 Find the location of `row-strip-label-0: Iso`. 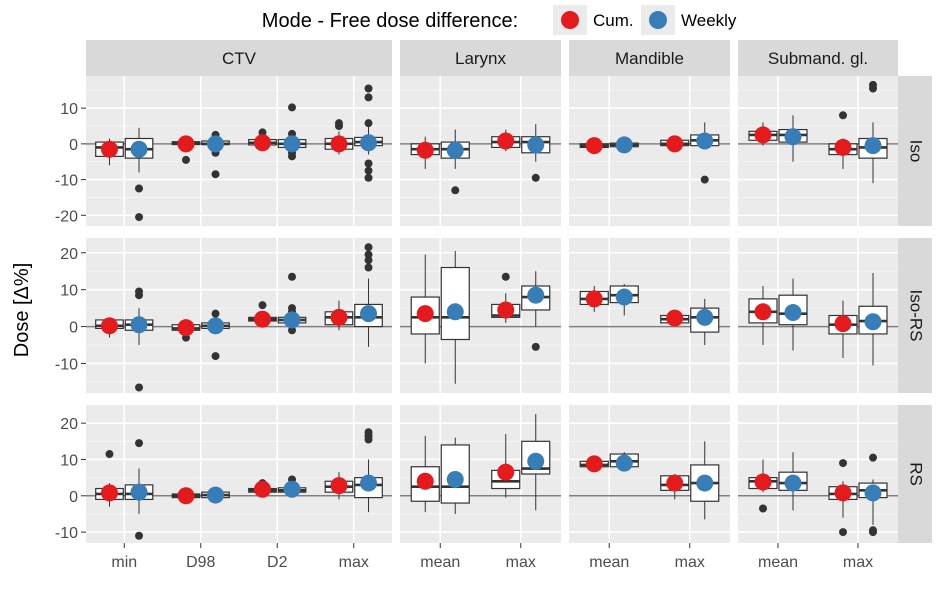

row-strip-label-0: Iso is located at coordinates (916, 151).